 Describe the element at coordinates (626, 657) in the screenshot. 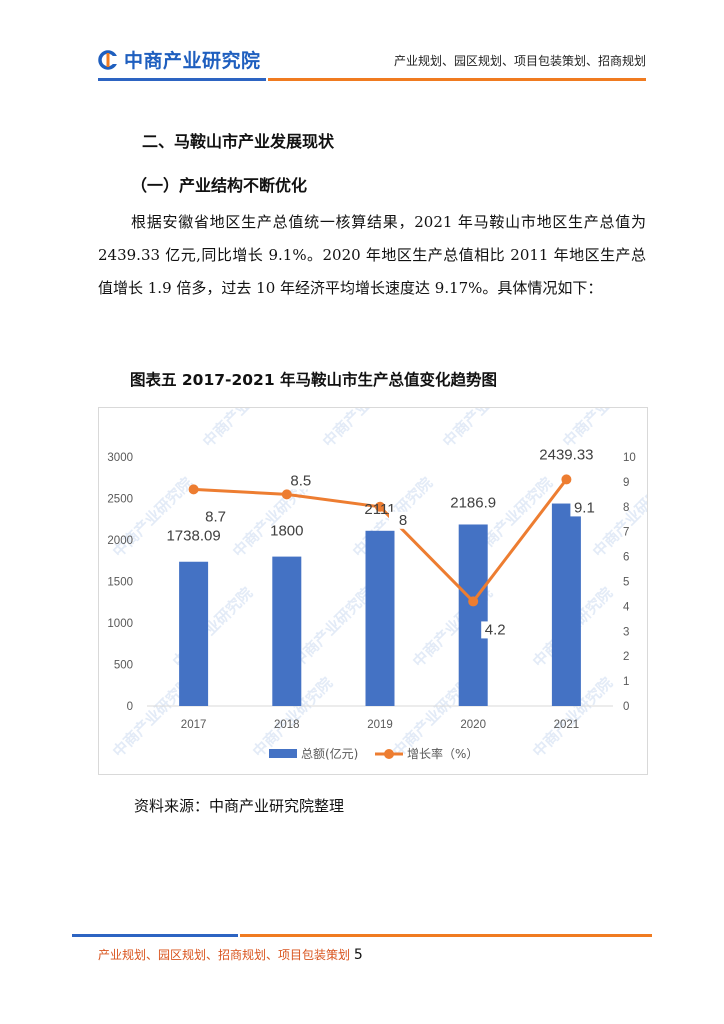

I see `y-right-tick-label: 2` at that location.